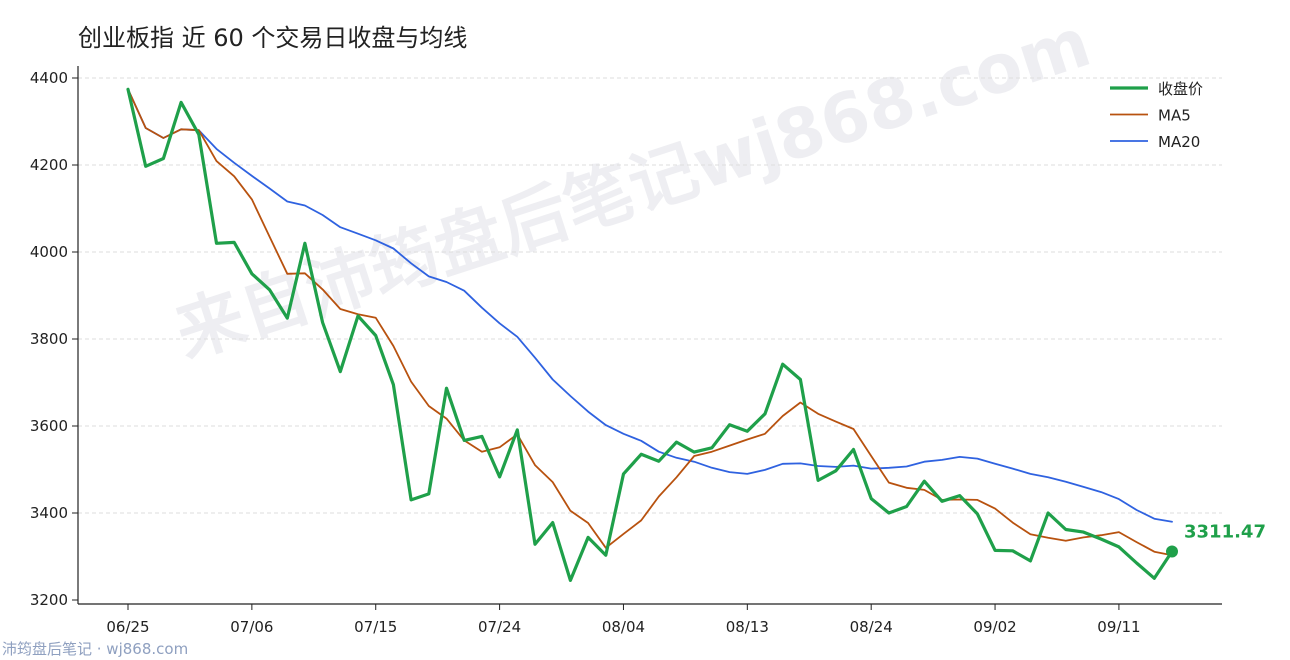 The width and height of the screenshot is (1290, 660). What do you see at coordinates (95, 649) in the screenshot?
I see `footer-credit: 沛筠盘后笔记 · wj868.com` at bounding box center [95, 649].